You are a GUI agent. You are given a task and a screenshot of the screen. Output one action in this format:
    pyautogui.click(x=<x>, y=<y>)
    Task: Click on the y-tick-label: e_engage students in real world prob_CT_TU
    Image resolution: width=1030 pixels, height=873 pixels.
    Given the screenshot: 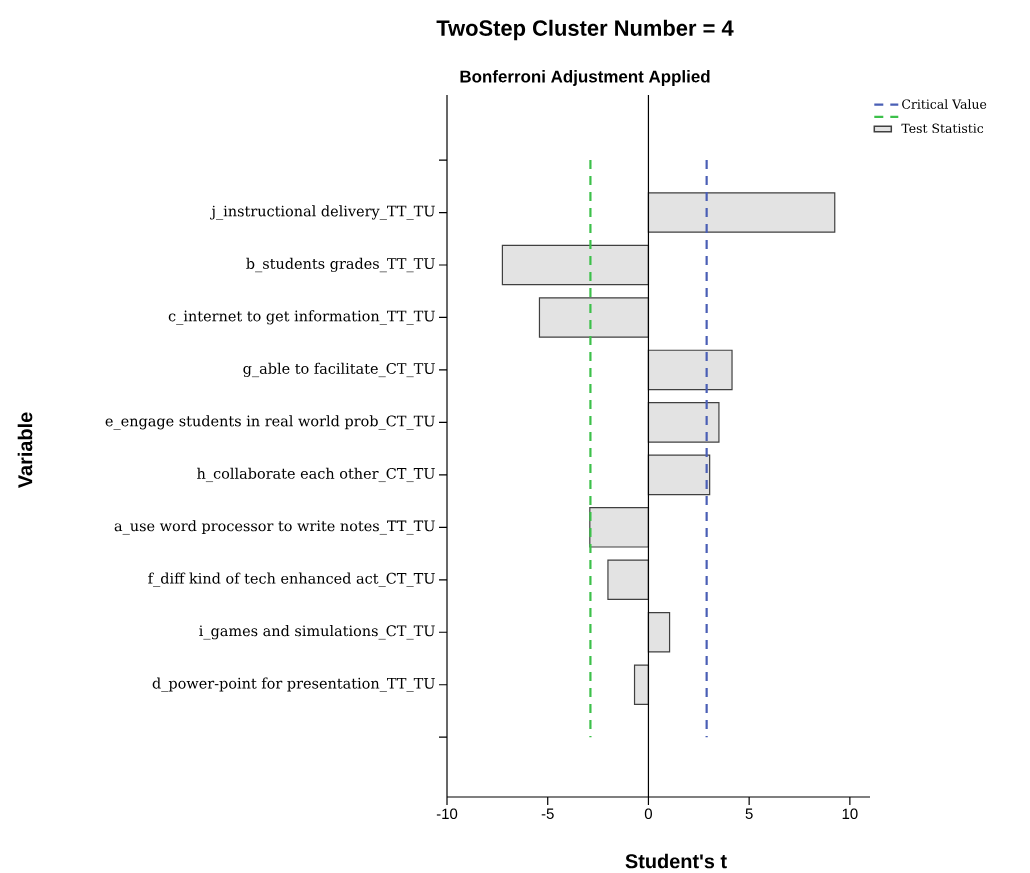 What is the action you would take?
    pyautogui.click(x=270, y=422)
    